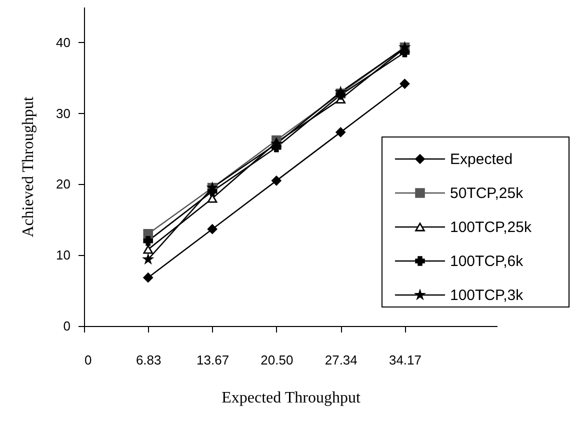 The image size is (570, 423). What do you see at coordinates (481, 159) in the screenshot?
I see `legend-label: Expected` at bounding box center [481, 159].